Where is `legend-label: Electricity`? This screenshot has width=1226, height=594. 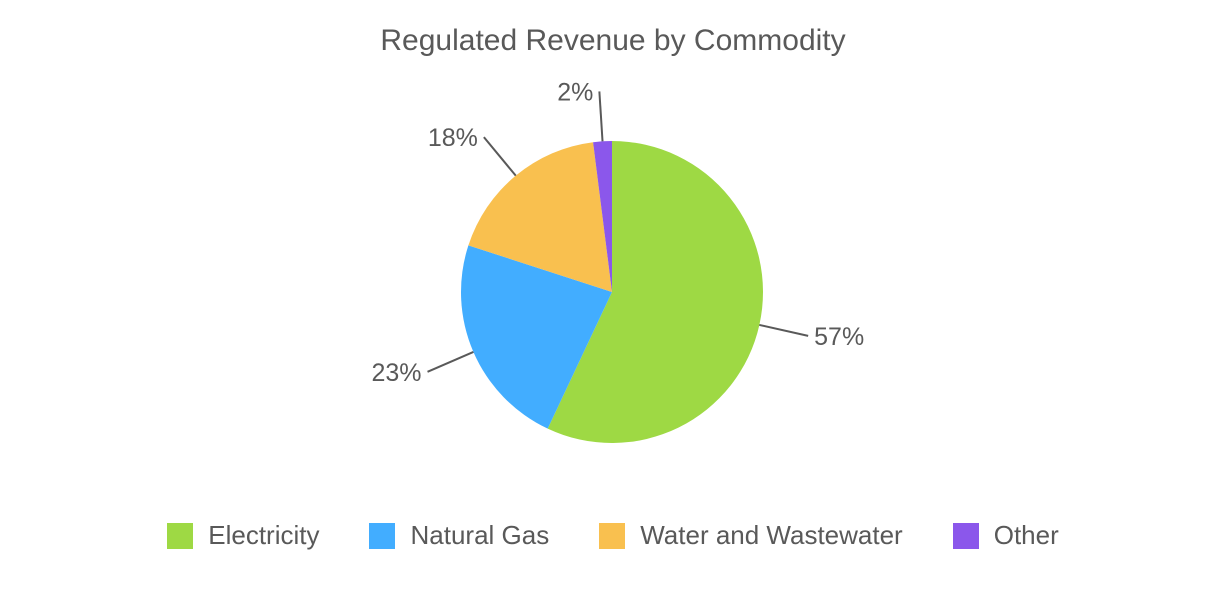 legend-label: Electricity is located at coordinates (264, 535).